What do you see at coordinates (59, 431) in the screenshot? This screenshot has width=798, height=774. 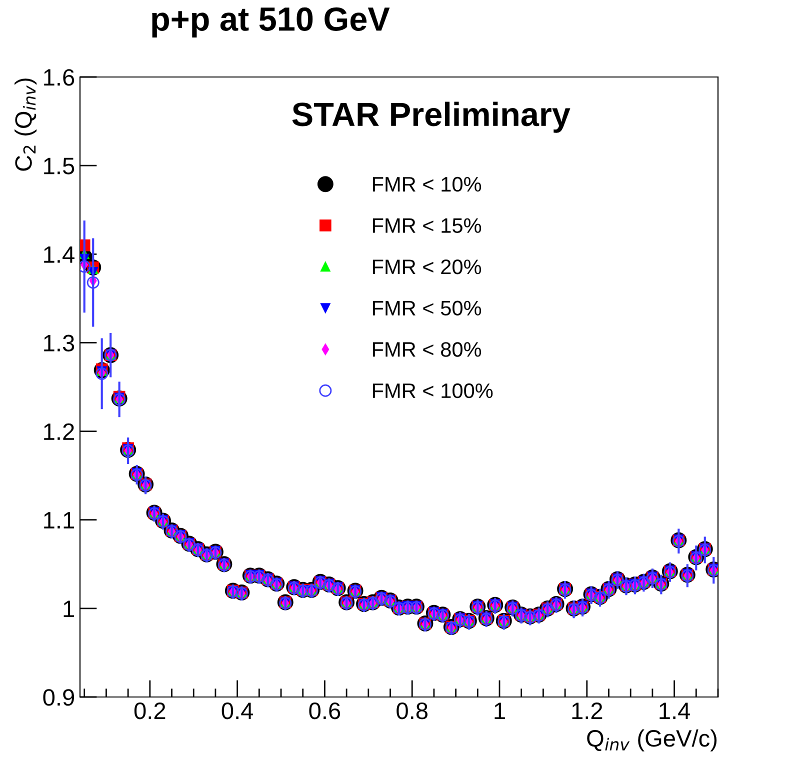 I see `y-tick-label: 1.2` at bounding box center [59, 431].